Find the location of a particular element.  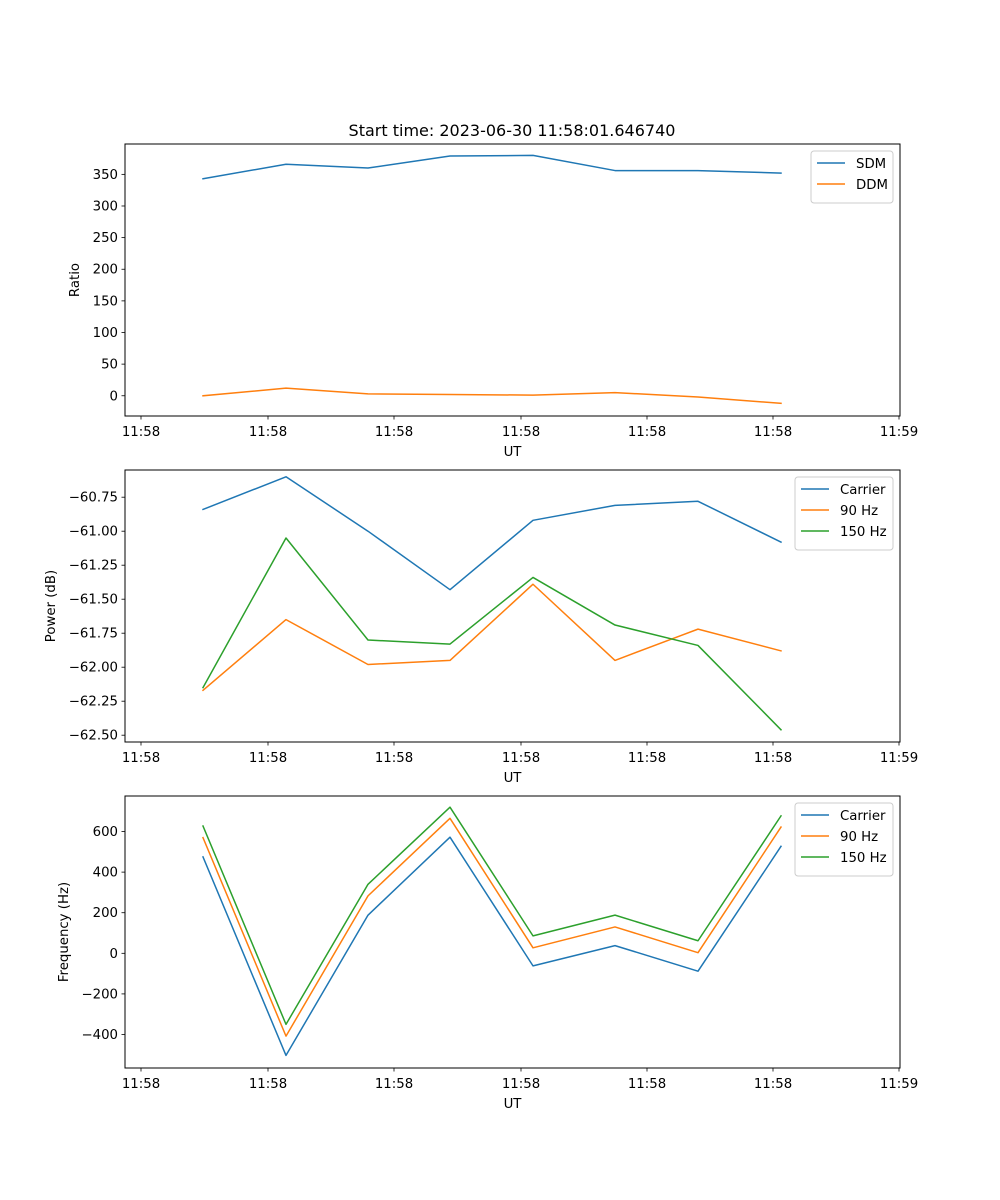

y-tick-label: 600 is located at coordinates (105, 832).